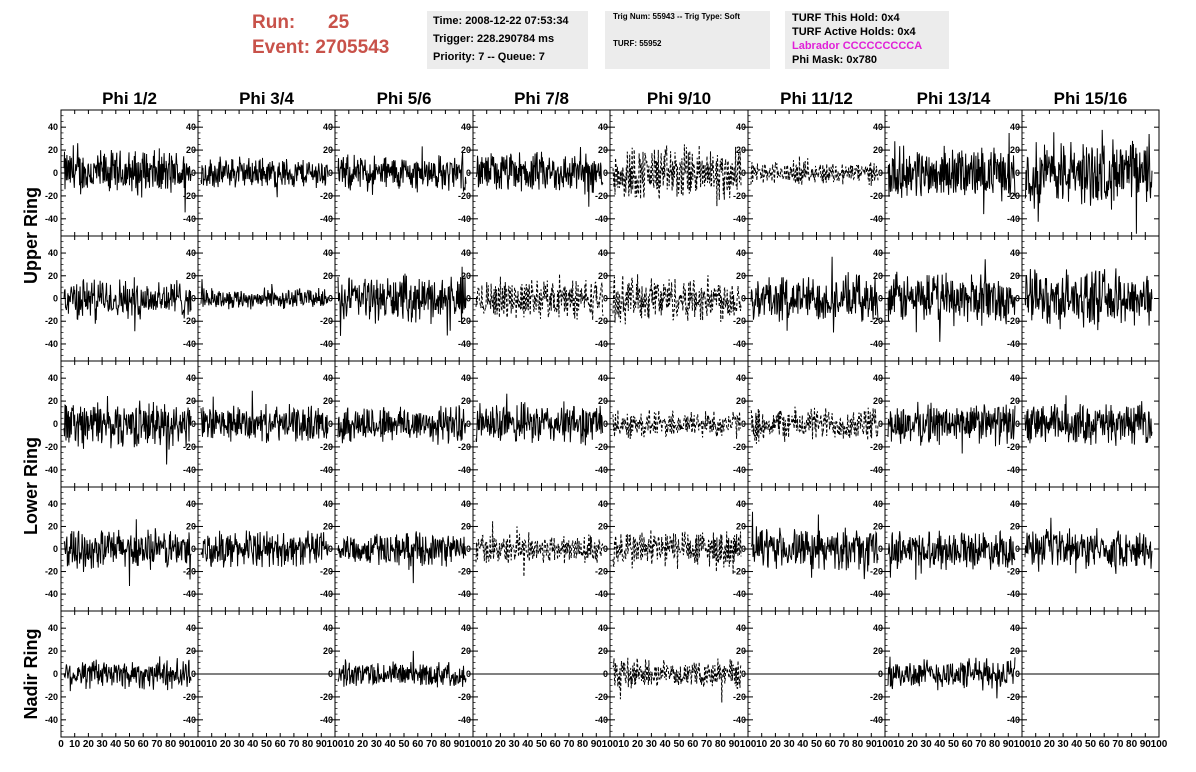 The width and height of the screenshot is (1196, 772). I want to click on row-label: Nadir Ring, so click(31, 673).